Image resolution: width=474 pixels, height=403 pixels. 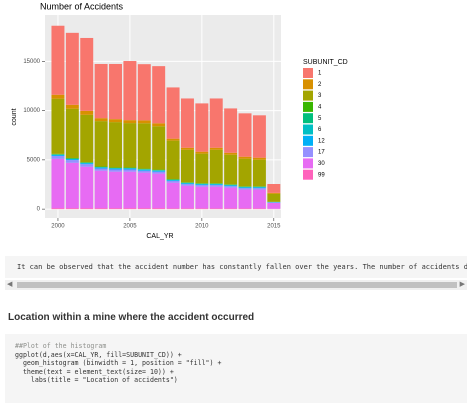 I want to click on y-tick-label: 10000, so click(x=31, y=111).